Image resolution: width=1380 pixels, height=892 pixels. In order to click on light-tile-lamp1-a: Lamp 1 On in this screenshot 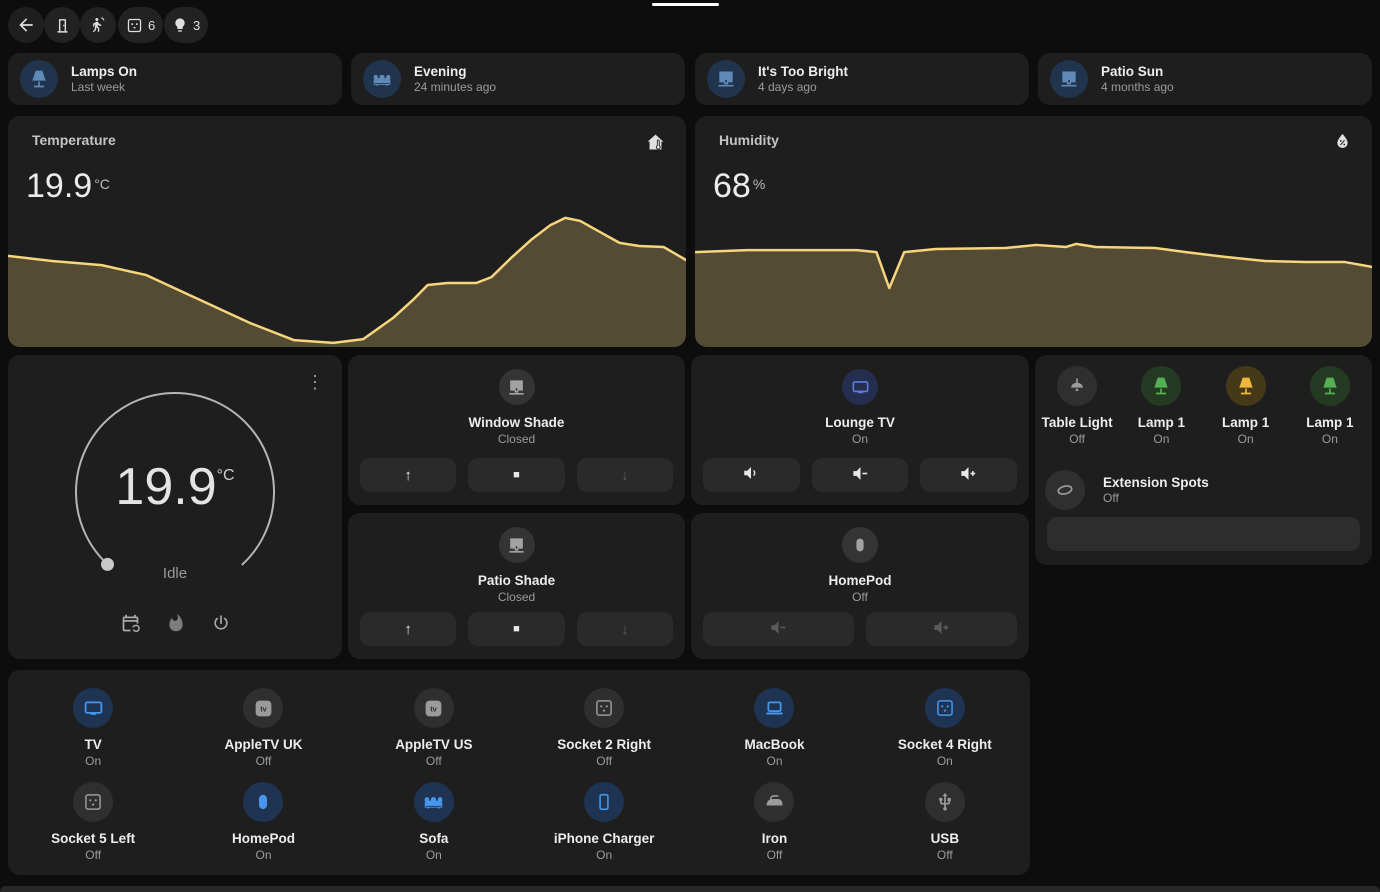, I will do `click(1161, 406)`.